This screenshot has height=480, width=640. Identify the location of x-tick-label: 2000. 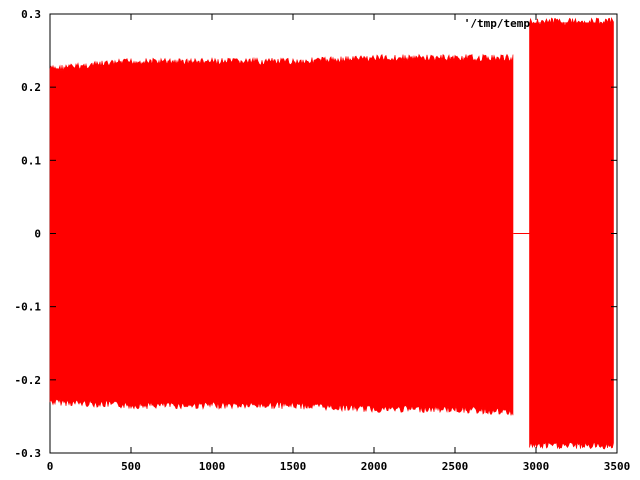
(374, 466).